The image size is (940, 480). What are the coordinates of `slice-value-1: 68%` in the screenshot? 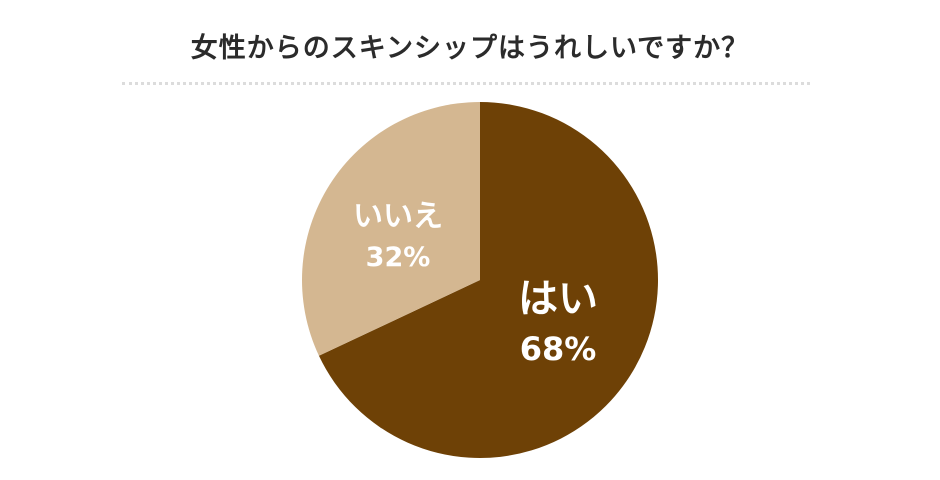 It's located at (558, 349).